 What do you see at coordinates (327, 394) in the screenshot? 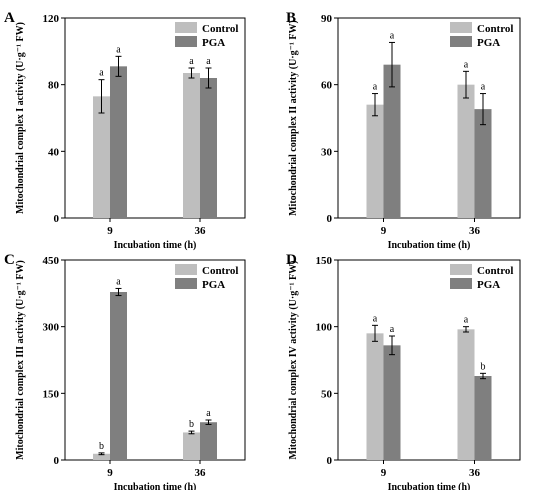
I see `y-tick-label: 50` at bounding box center [327, 394].